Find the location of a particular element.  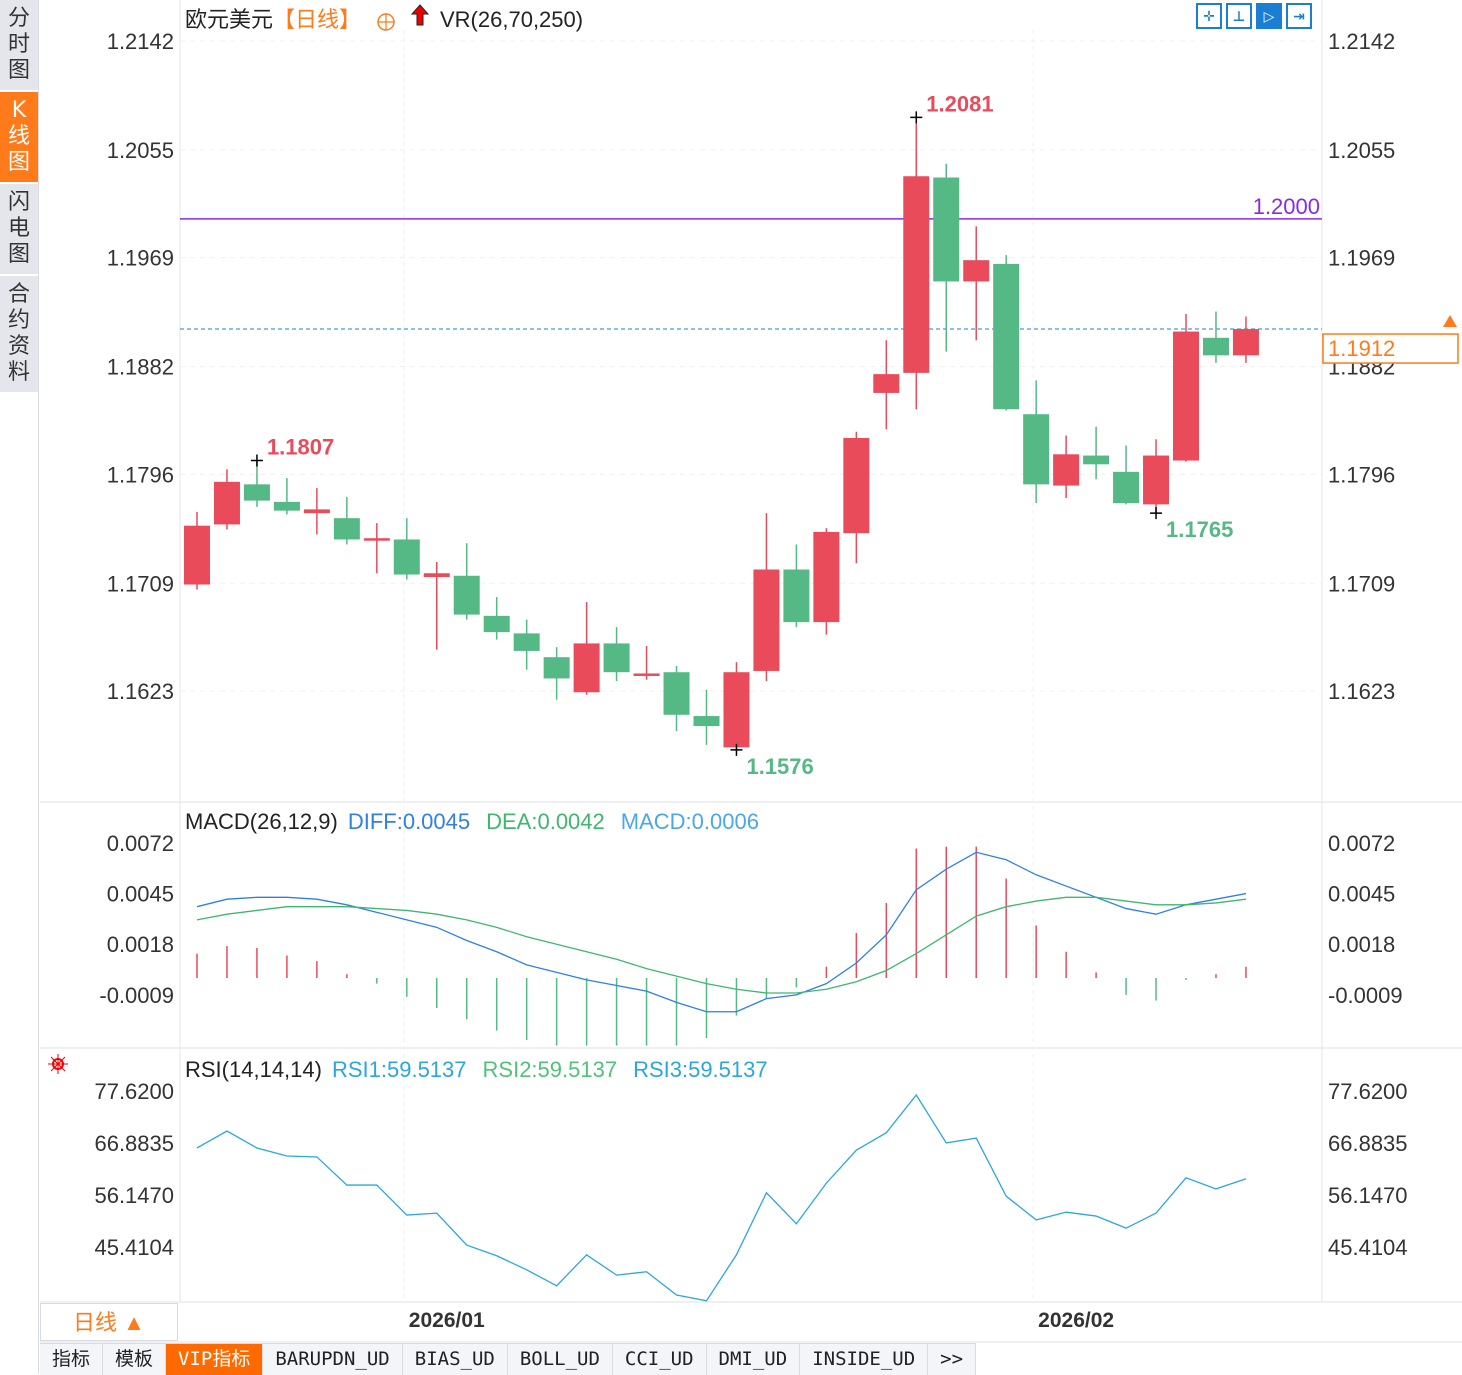

indicator-tab-7: DMI_UD is located at coordinates (753, 1359).